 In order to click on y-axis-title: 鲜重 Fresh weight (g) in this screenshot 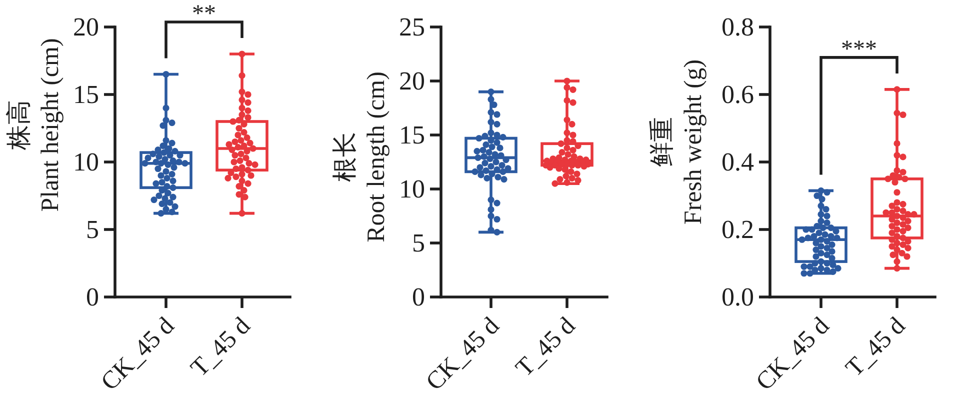, I will do `click(677, 142)`.